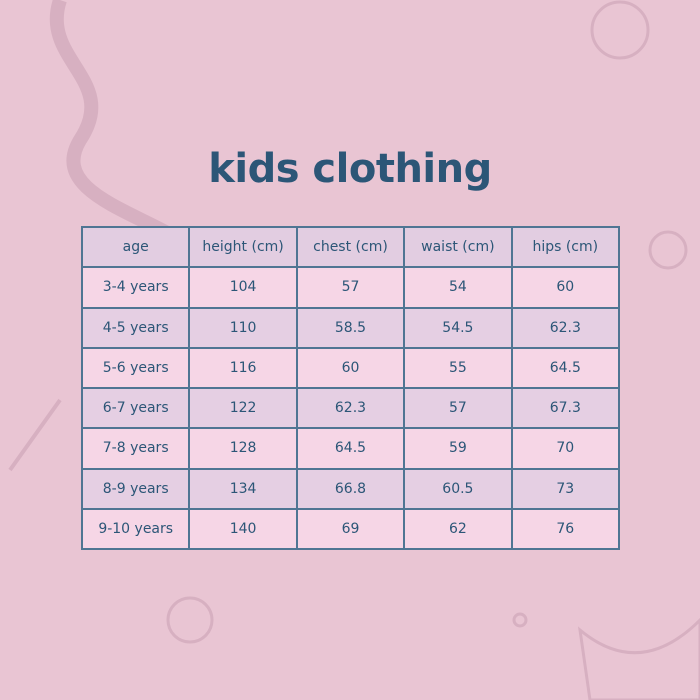 The image size is (700, 700). I want to click on header-cell: age, so click(135, 247).